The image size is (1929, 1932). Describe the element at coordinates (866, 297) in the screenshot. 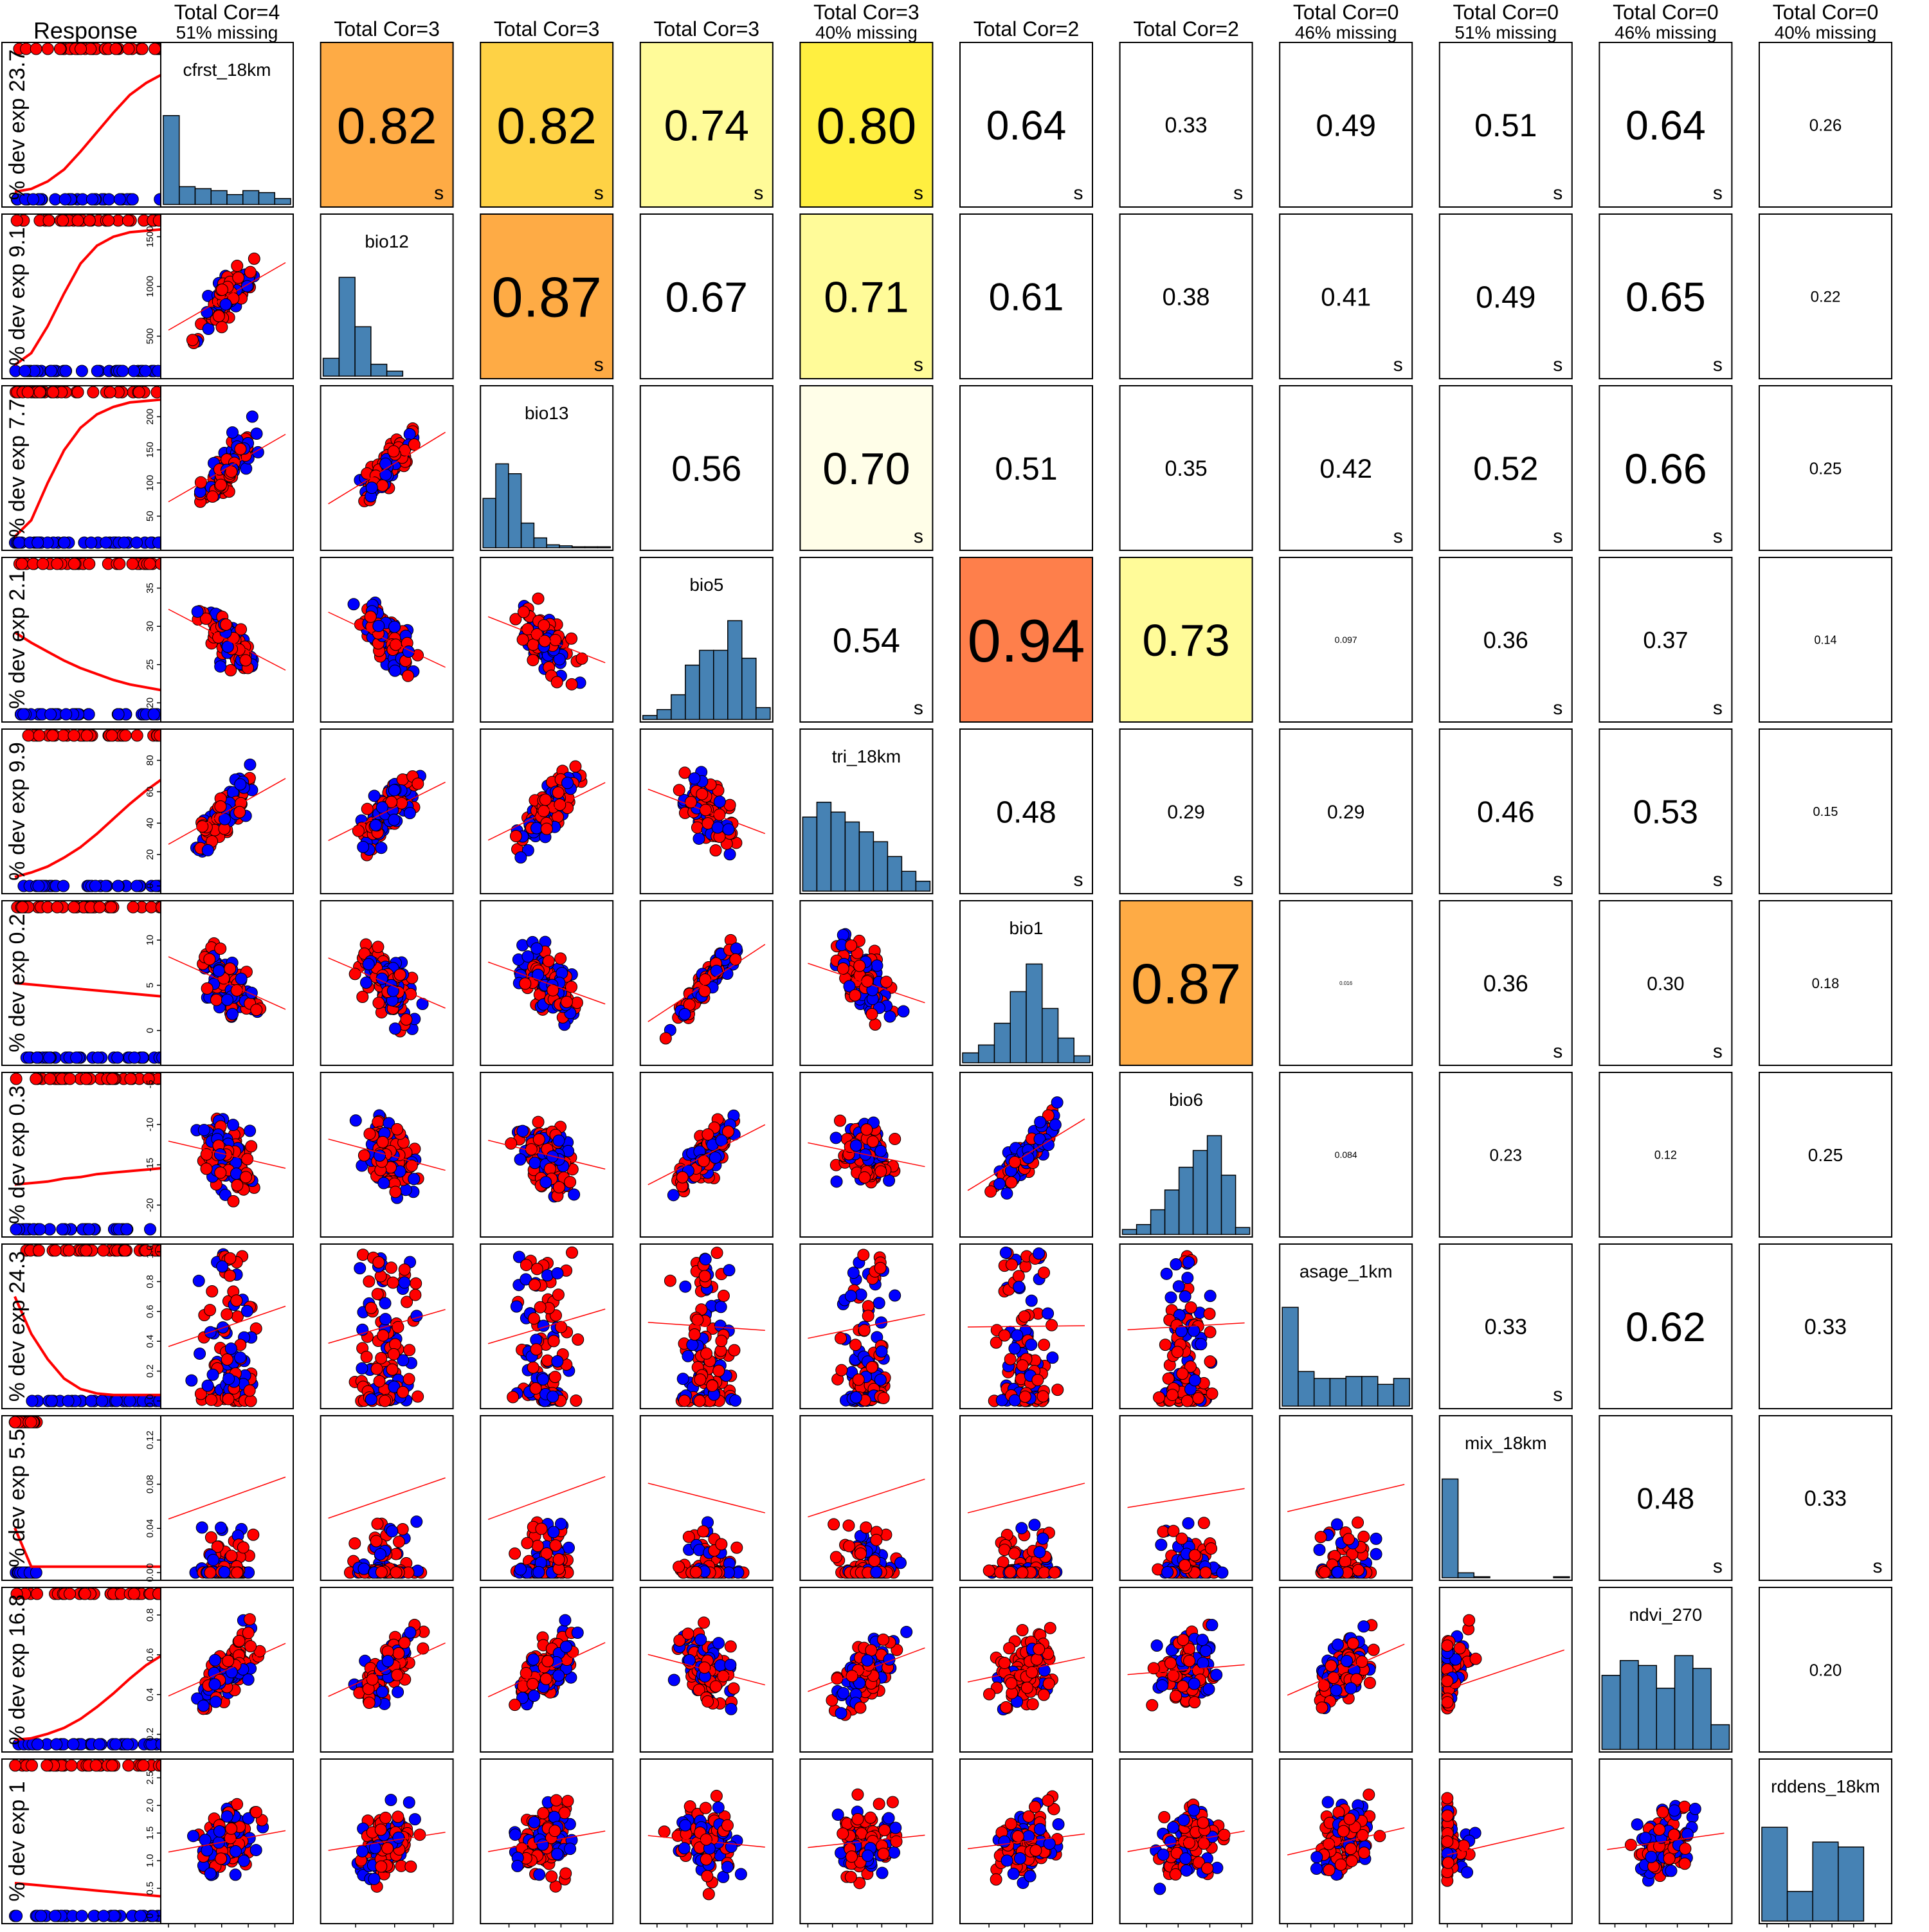

I see `correlation-value: 0.71` at that location.